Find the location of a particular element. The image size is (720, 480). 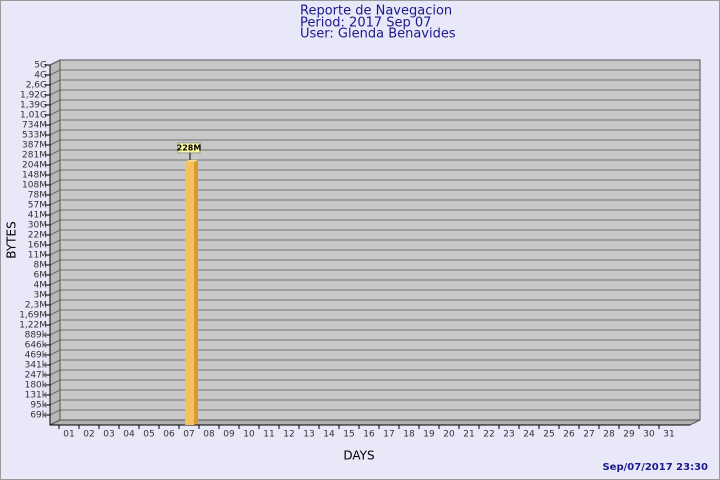

y-tick-label: 108M is located at coordinates (34, 186).